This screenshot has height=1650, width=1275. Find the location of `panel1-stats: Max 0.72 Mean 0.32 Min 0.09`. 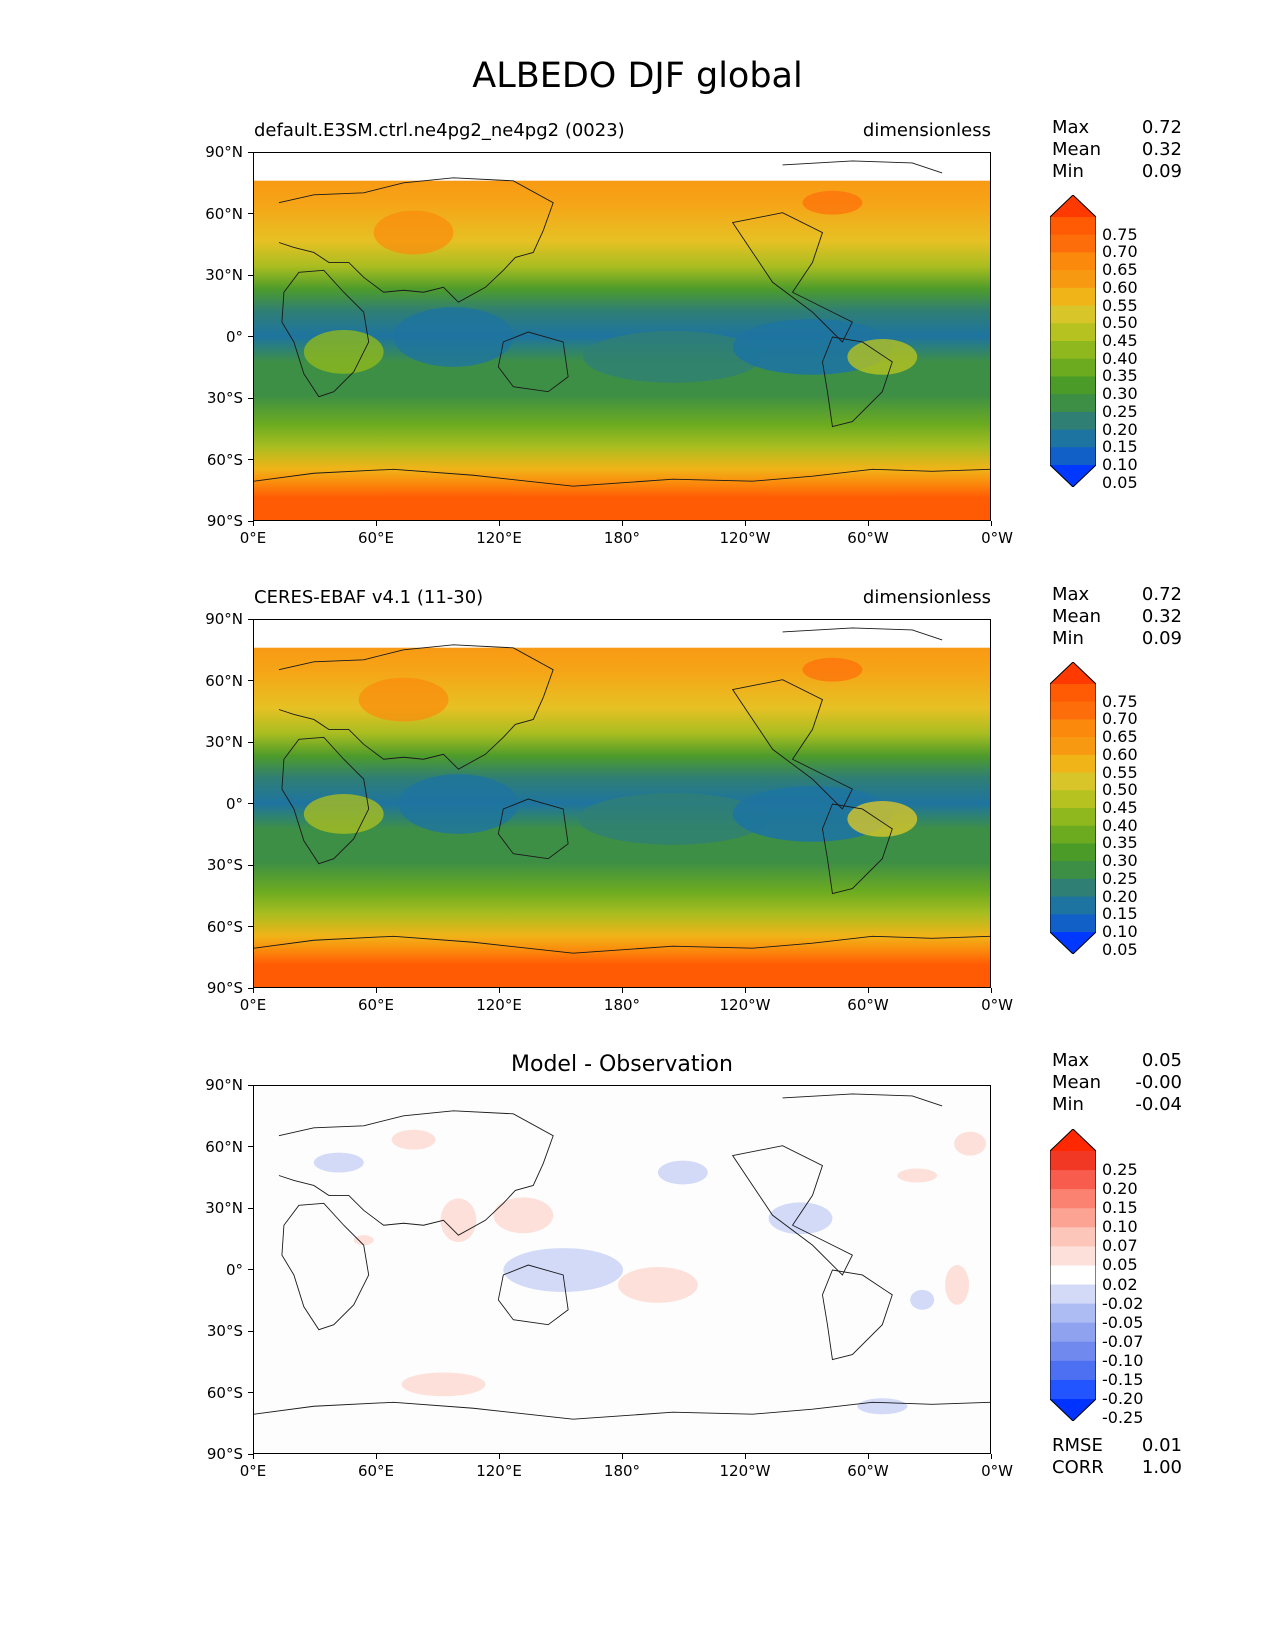

panel1-stats: Max 0.72 Mean 0.32 Min 0.09 is located at coordinates (1117, 150).